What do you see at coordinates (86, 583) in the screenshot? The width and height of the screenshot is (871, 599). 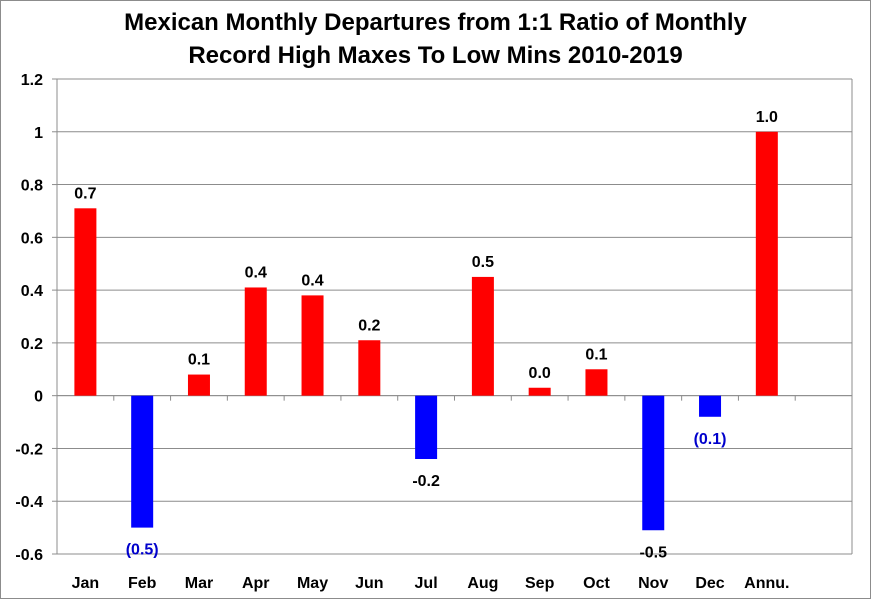 I see `x-tick-label: Jan` at bounding box center [86, 583].